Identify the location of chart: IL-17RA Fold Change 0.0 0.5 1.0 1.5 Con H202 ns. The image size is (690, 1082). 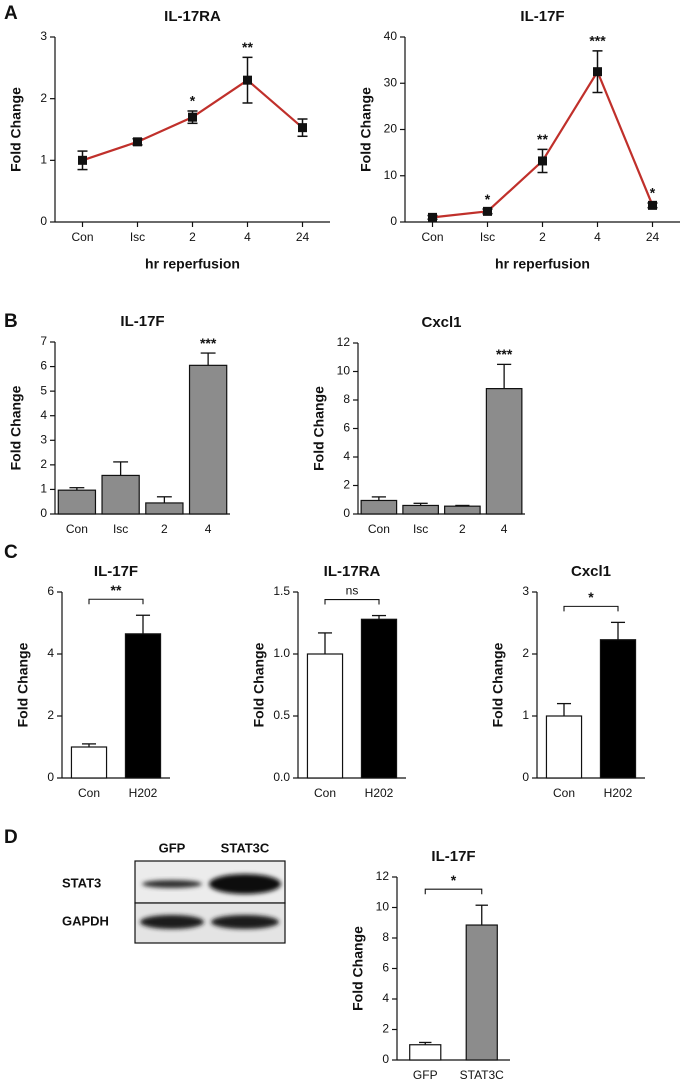
(328, 681).